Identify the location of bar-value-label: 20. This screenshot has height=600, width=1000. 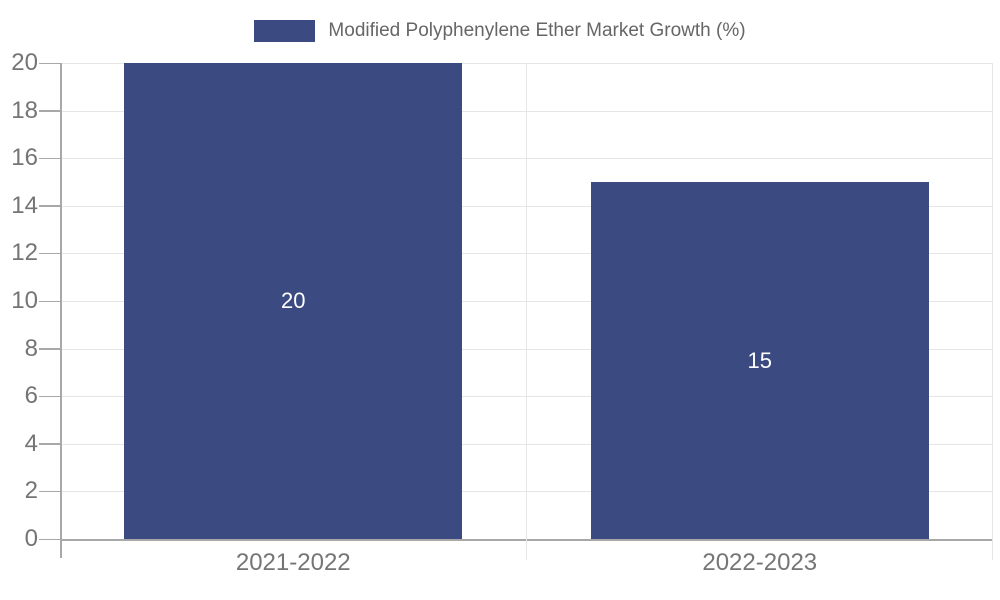
(293, 300).